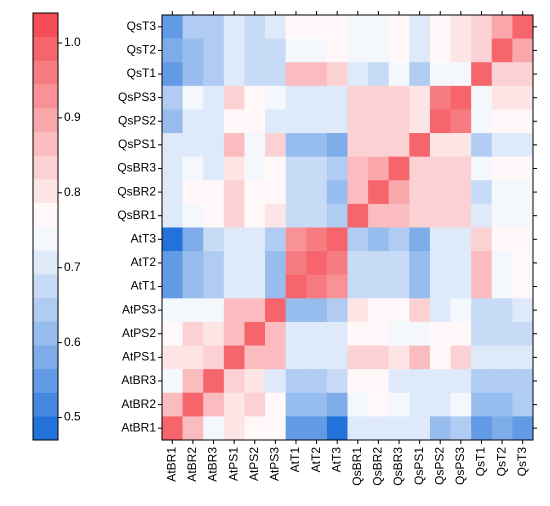  I want to click on colorbar-tick-label: 0.8, so click(72, 192).